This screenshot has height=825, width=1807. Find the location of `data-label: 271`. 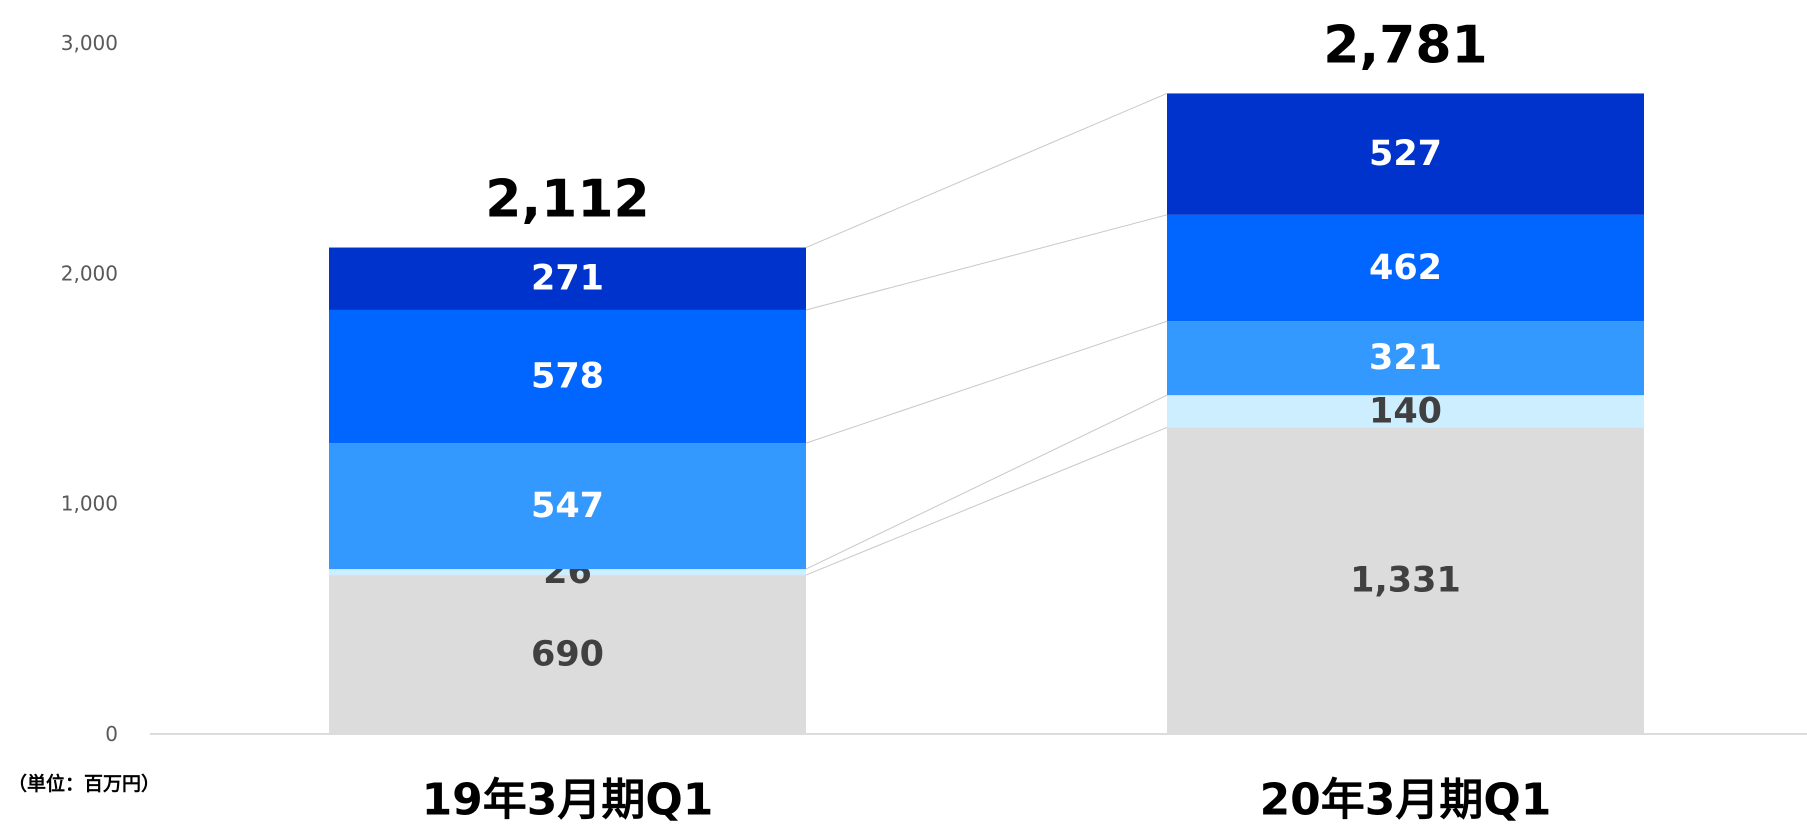

data-label: 271 is located at coordinates (567, 279).